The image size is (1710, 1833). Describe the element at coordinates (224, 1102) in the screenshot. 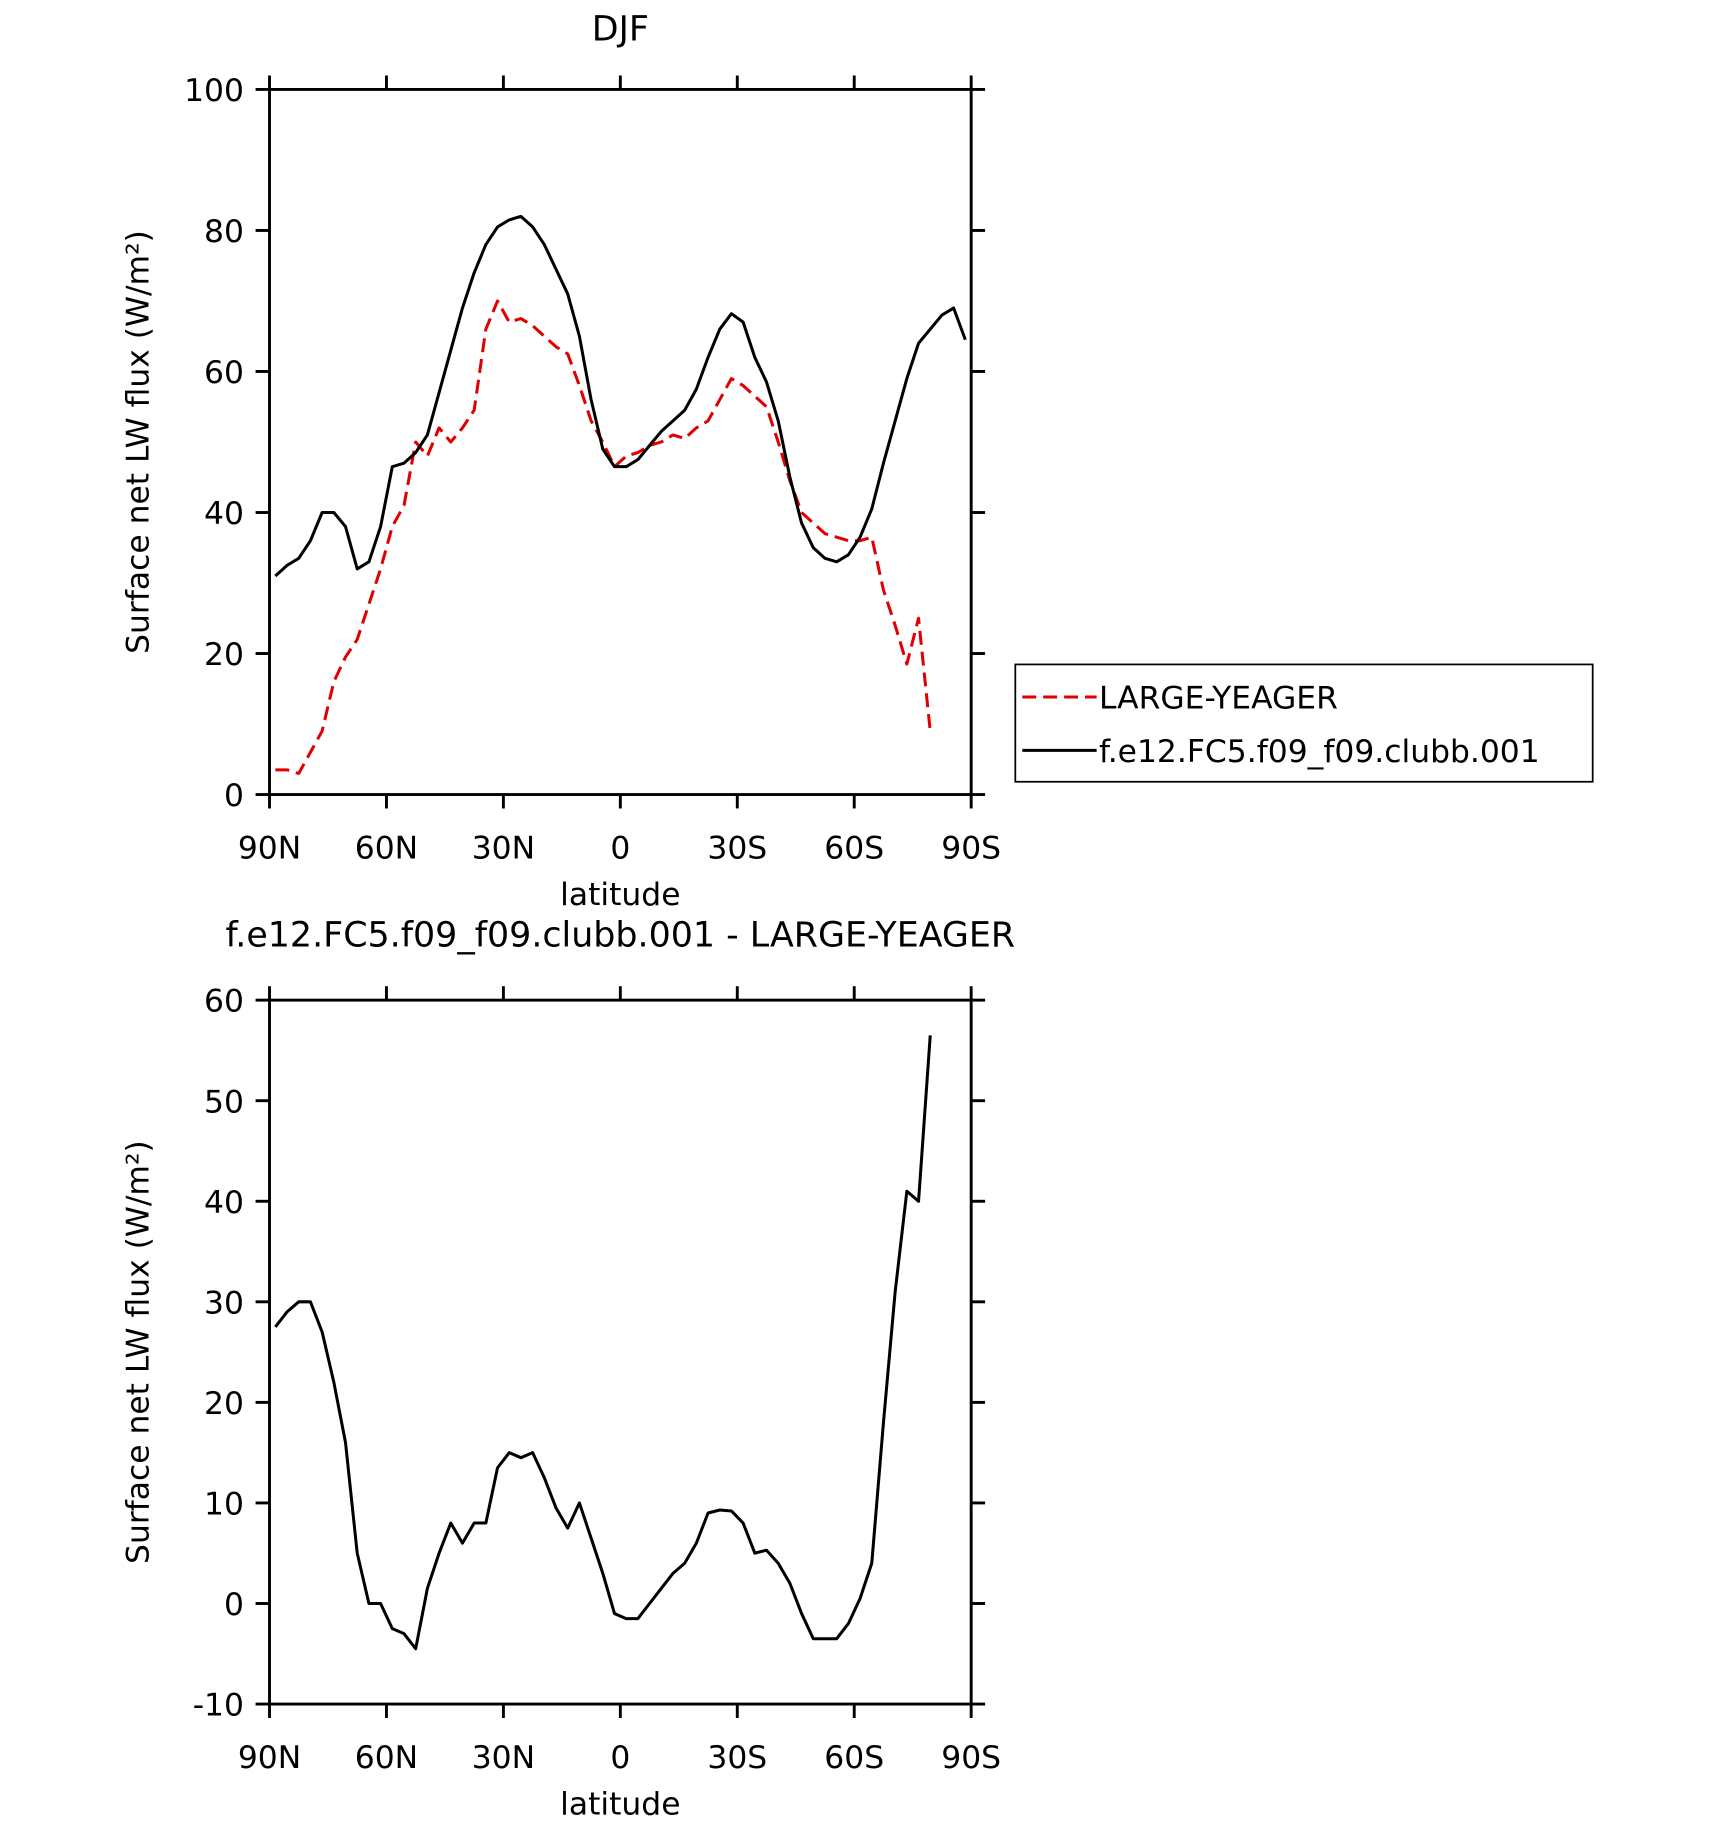

I see `y-tick-label: 50` at that location.